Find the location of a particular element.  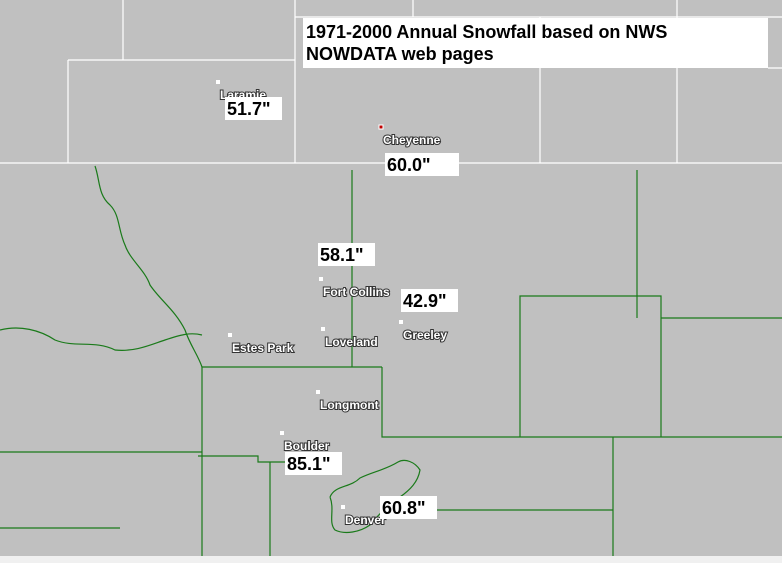

city-label: Boulder is located at coordinates (307, 446).